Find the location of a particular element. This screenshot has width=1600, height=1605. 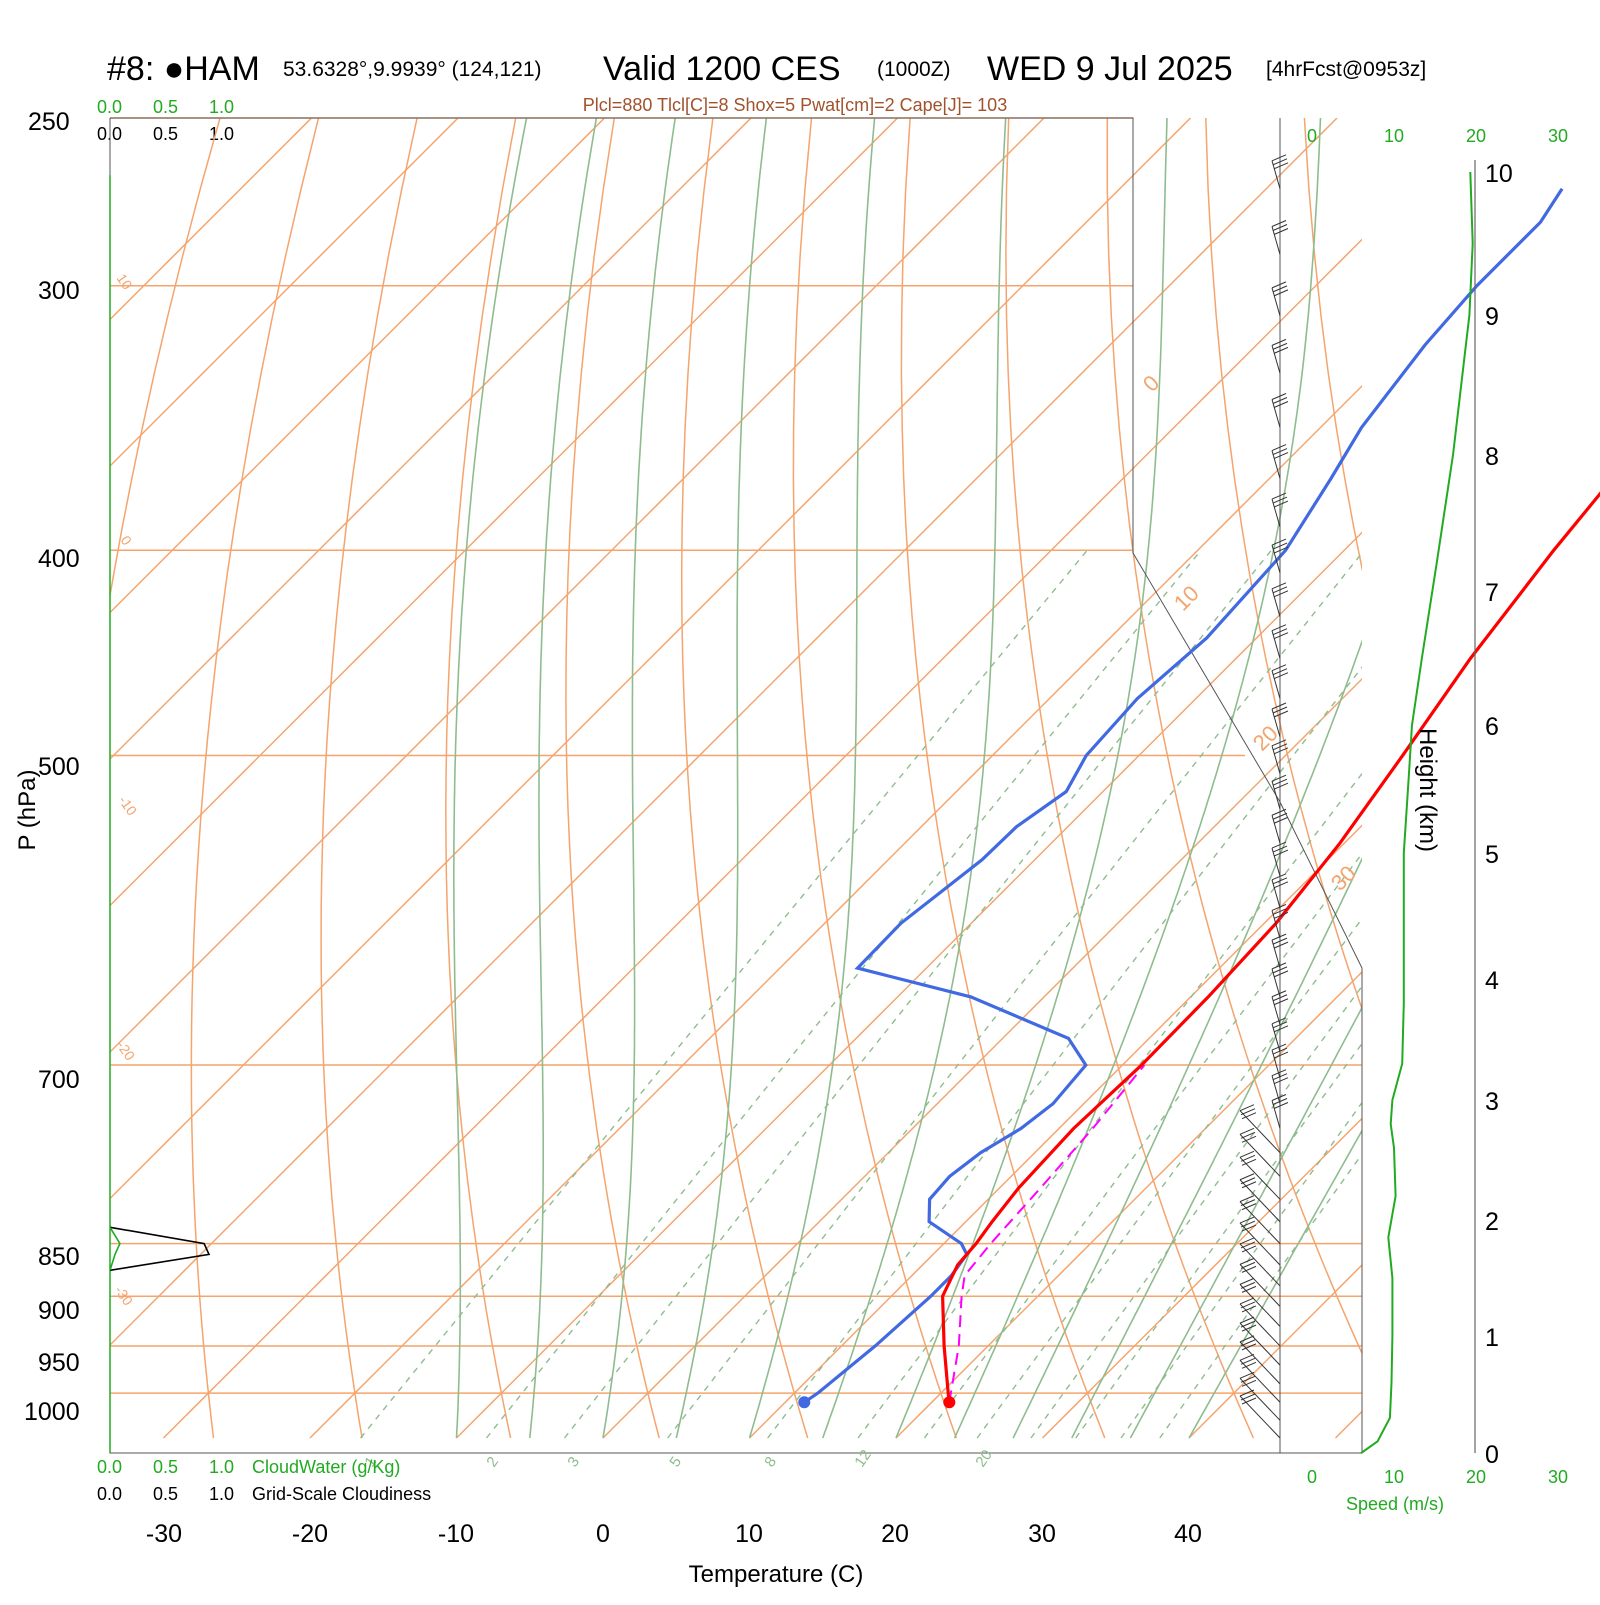

p-tick-300: 300 is located at coordinates (59, 291).